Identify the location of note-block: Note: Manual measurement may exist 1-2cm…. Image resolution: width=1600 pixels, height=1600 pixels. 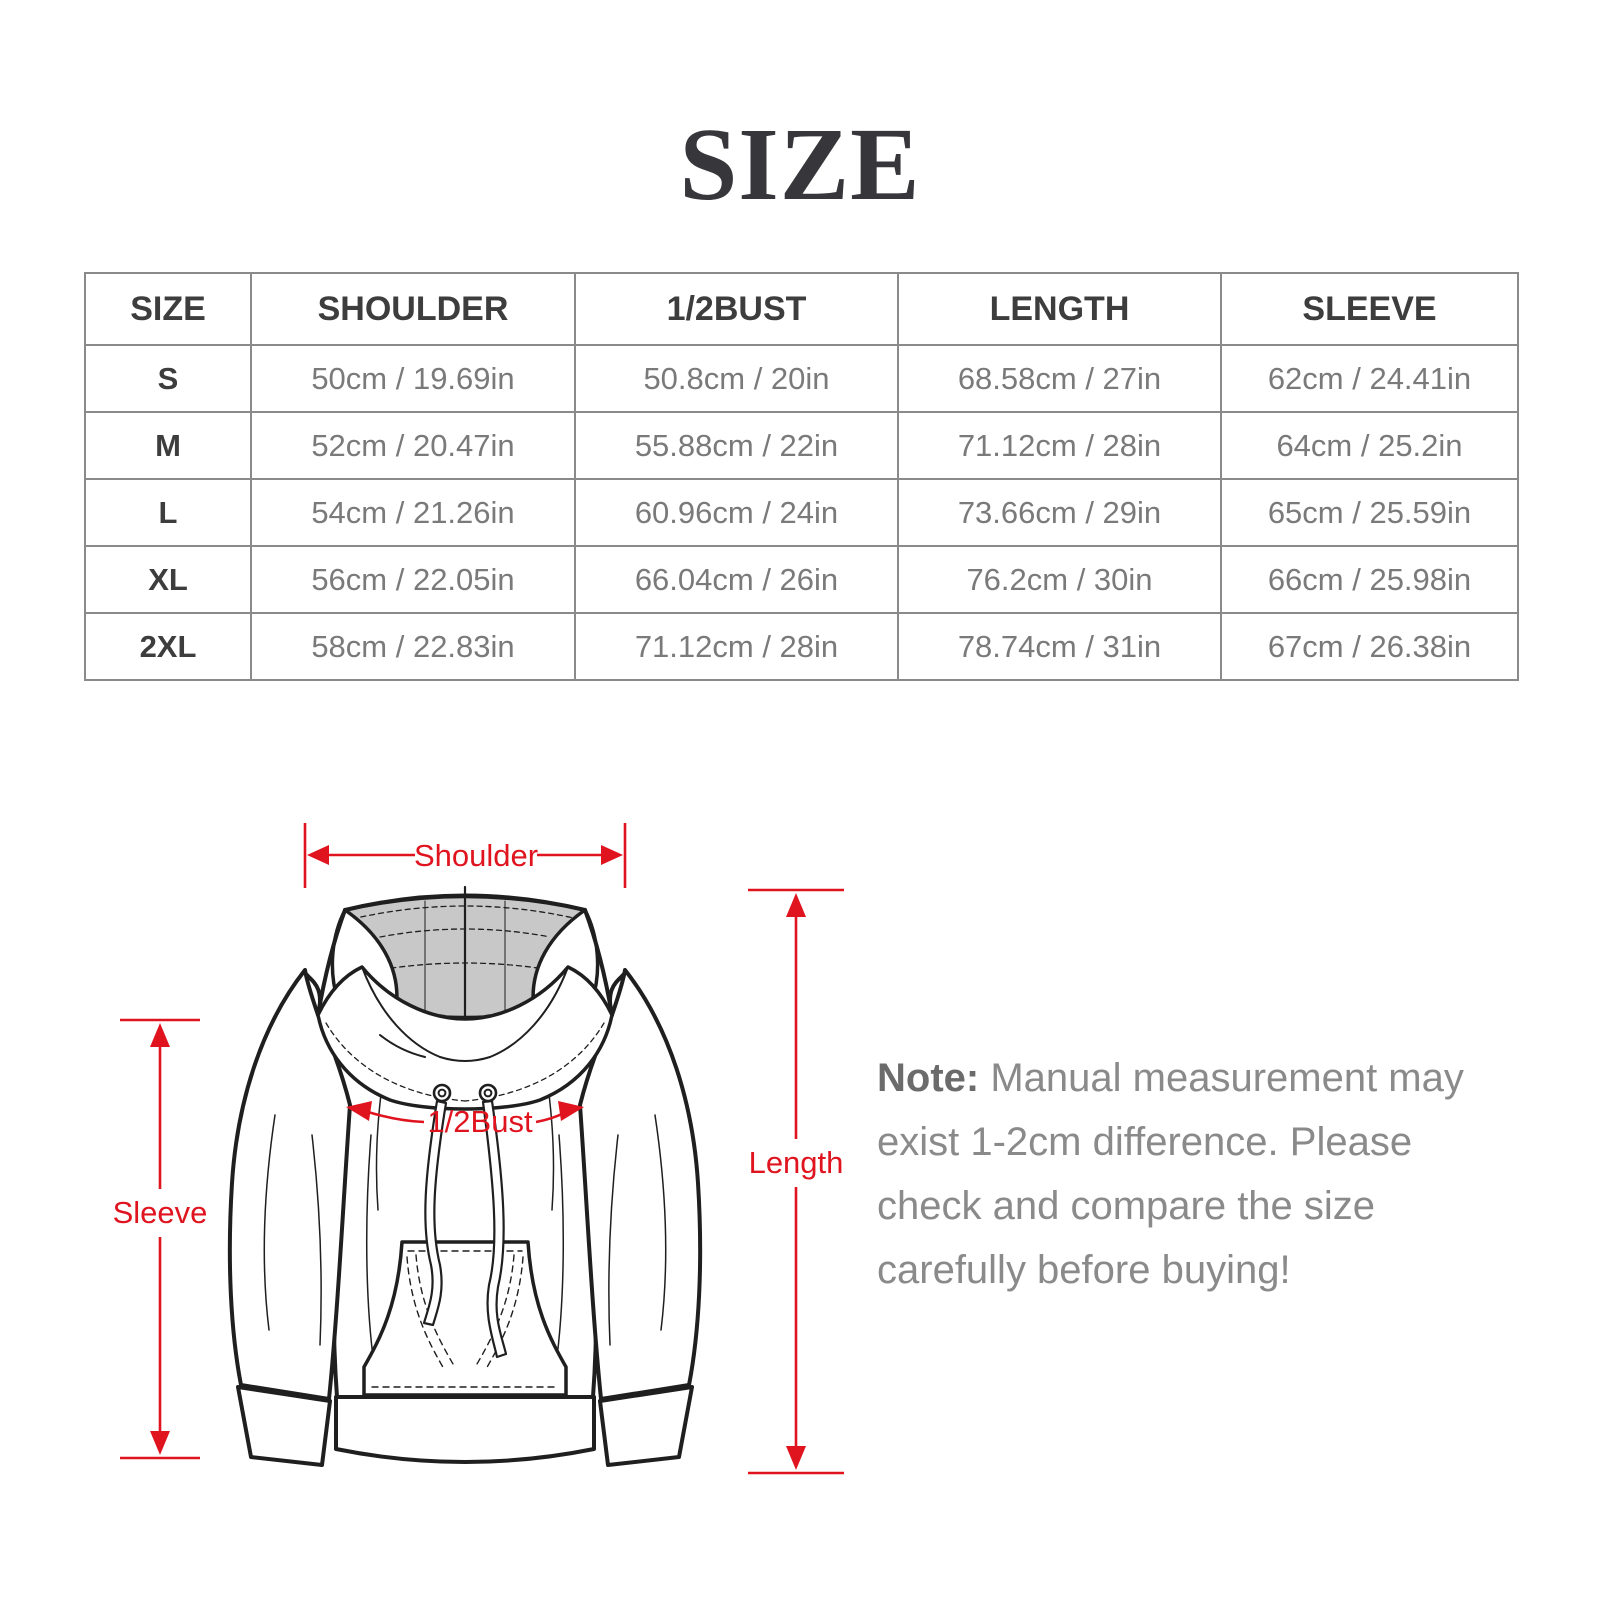
(1182, 1174).